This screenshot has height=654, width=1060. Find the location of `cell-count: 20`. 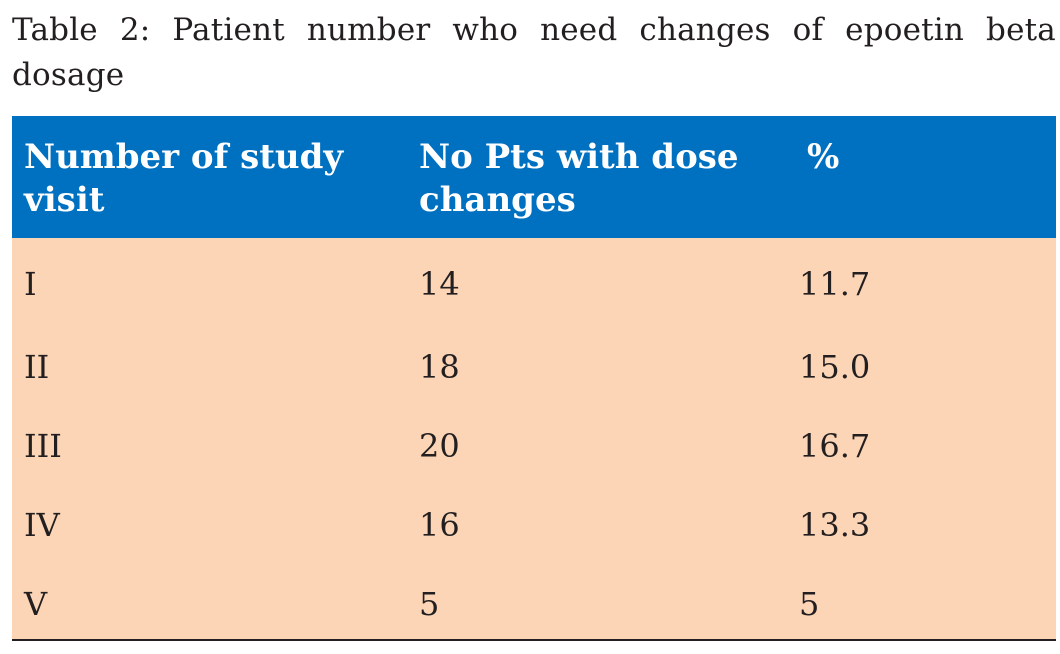

cell-count: 20 is located at coordinates (439, 445).